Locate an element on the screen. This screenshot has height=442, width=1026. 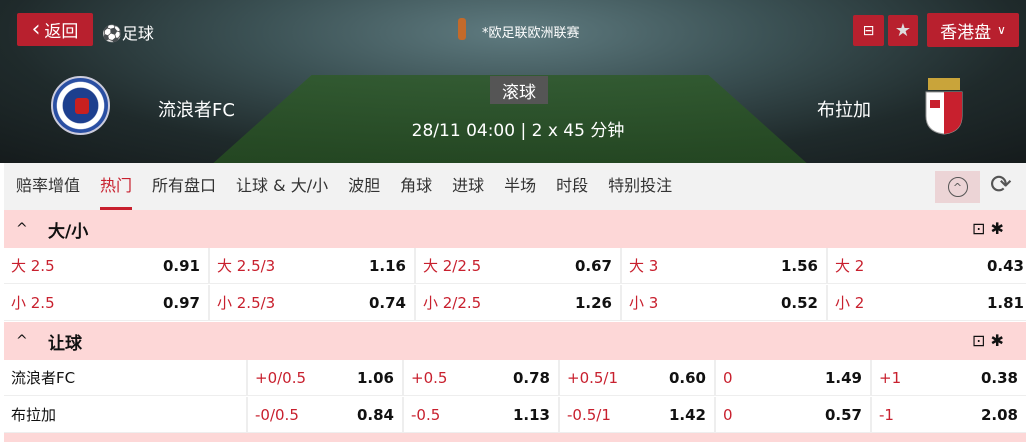
odds-value: 1.16 is located at coordinates (387, 265).